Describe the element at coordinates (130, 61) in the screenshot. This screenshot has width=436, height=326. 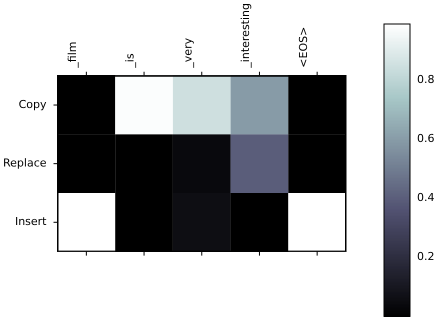
I see `x-tick-label: _is` at that location.